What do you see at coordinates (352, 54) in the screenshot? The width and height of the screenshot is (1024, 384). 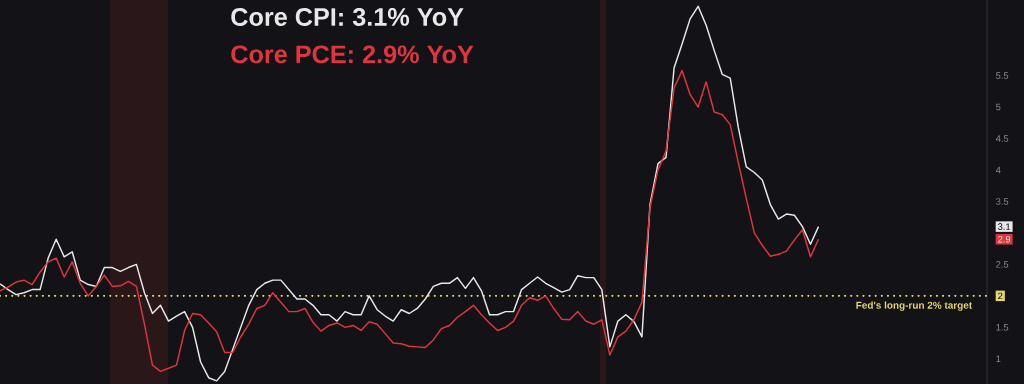 I see `text: Core PCE: 2.9% YoY` at bounding box center [352, 54].